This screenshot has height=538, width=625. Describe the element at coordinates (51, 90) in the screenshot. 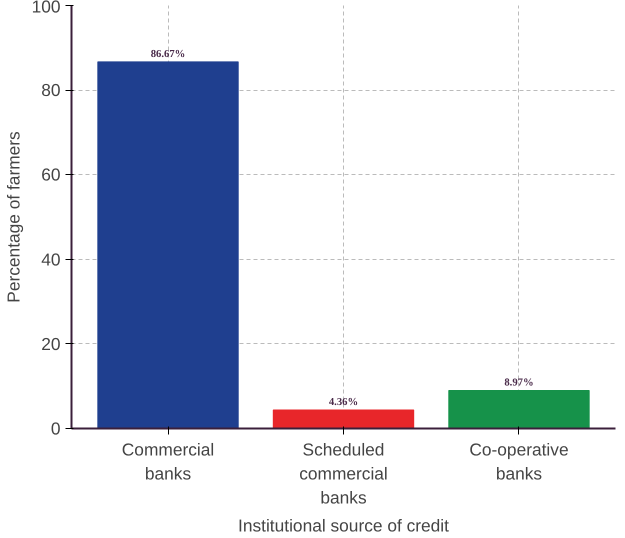

I see `y-tick-label: 80` at that location.